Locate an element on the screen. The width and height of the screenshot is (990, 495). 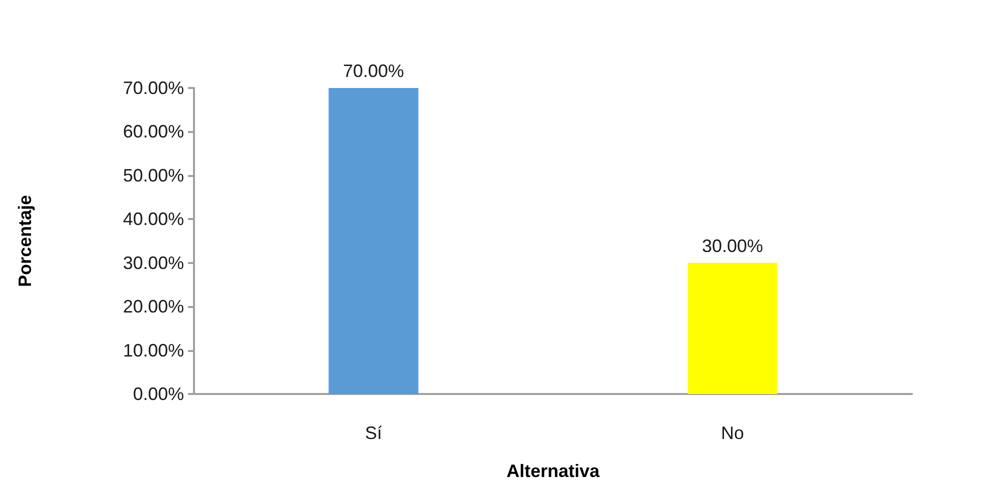
y-tick-label: 70.00% is located at coordinates (153, 88).